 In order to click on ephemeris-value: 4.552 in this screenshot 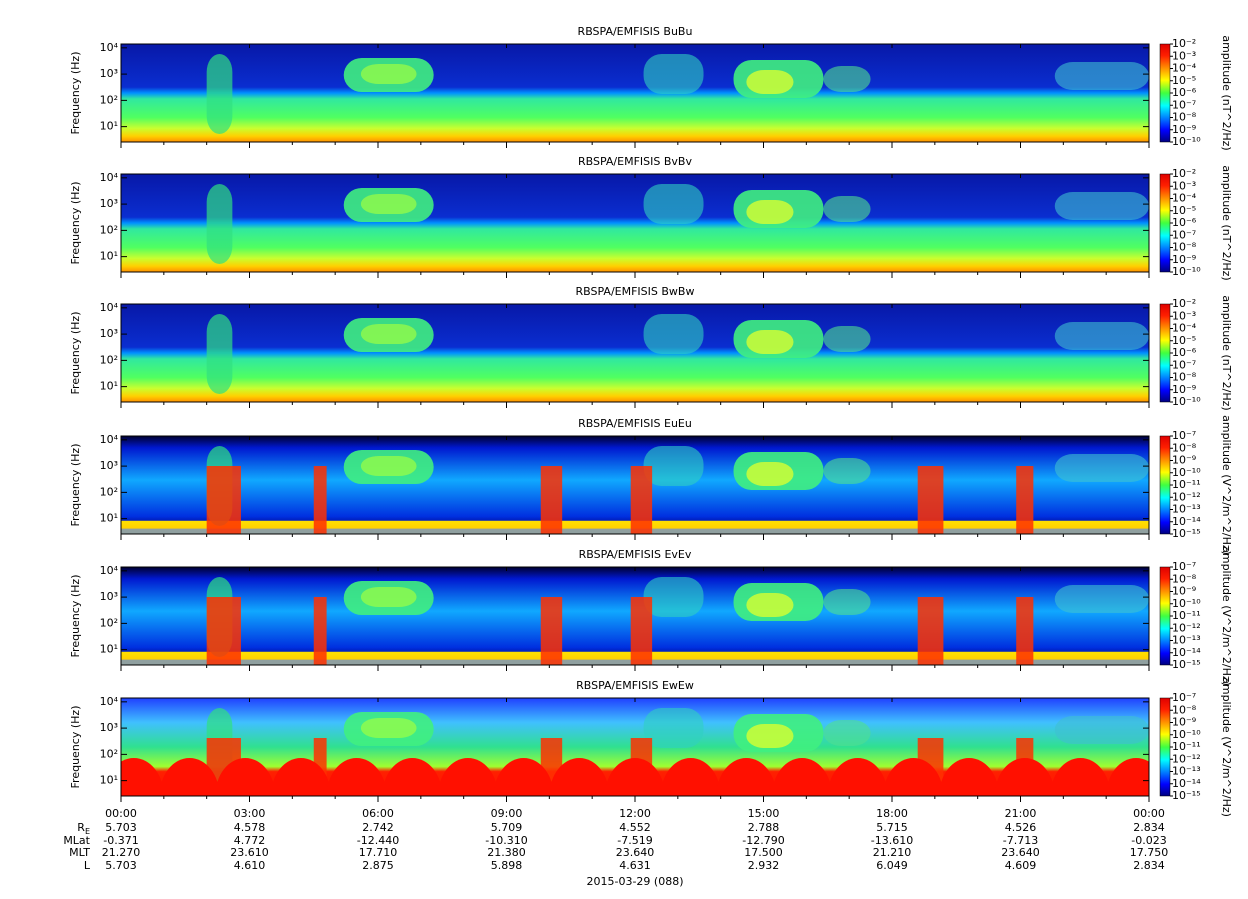, I will do `click(635, 827)`.